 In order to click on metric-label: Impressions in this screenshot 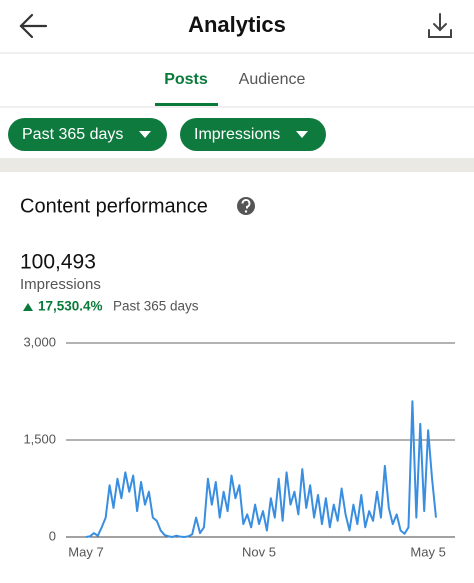, I will do `click(60, 284)`.